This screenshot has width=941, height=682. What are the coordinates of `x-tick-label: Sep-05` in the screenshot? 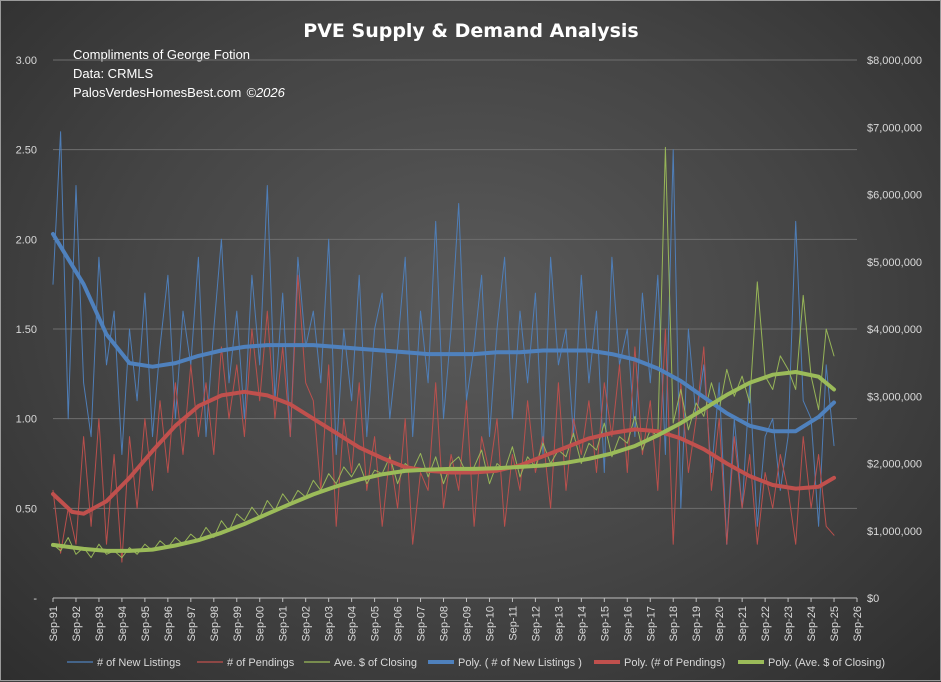 It's located at (376, 623).